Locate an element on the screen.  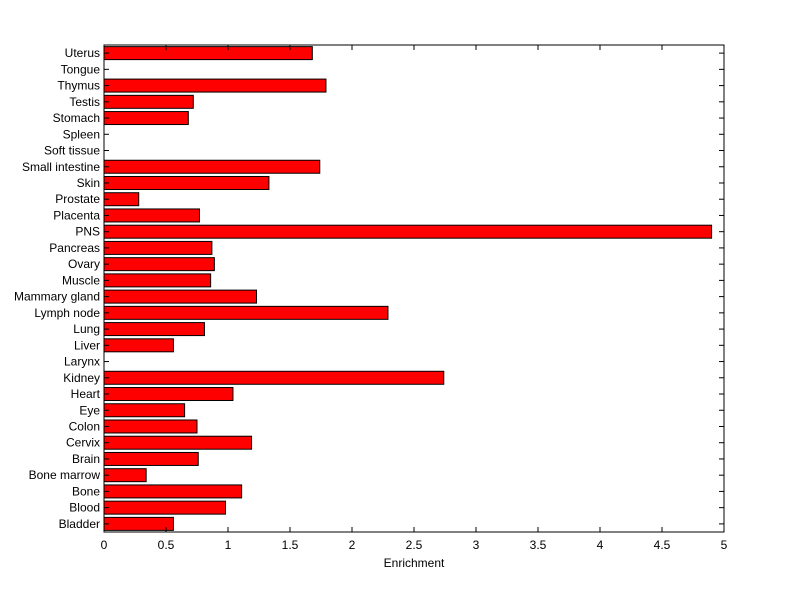
y-tick-label: Muscle is located at coordinates (81, 280).